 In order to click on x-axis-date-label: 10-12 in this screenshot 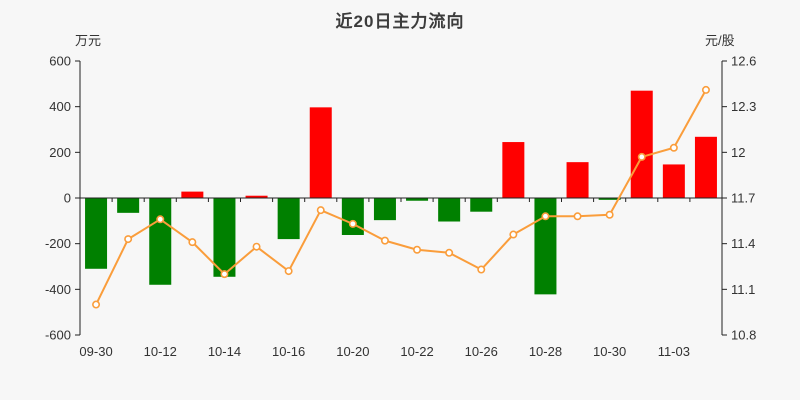, I will do `click(160, 351)`.